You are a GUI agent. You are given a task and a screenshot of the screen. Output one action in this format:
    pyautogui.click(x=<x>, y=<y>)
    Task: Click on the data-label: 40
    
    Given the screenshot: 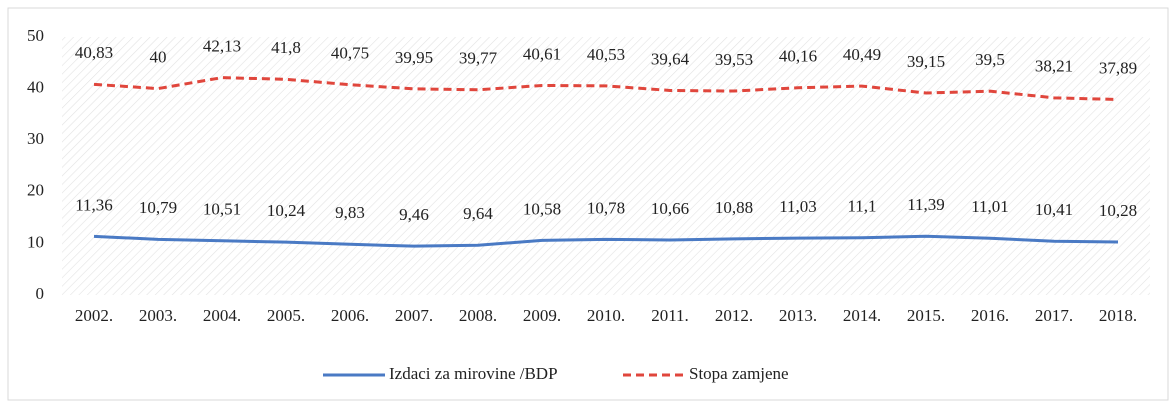 What is the action you would take?
    pyautogui.click(x=158, y=57)
    